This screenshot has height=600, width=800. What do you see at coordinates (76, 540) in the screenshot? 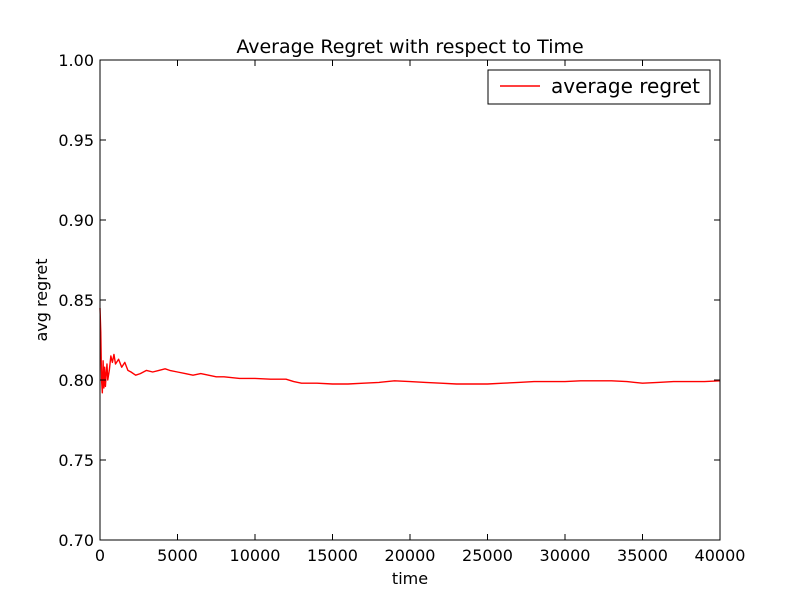
I see `y-tick-label: 0.70` at bounding box center [76, 540].